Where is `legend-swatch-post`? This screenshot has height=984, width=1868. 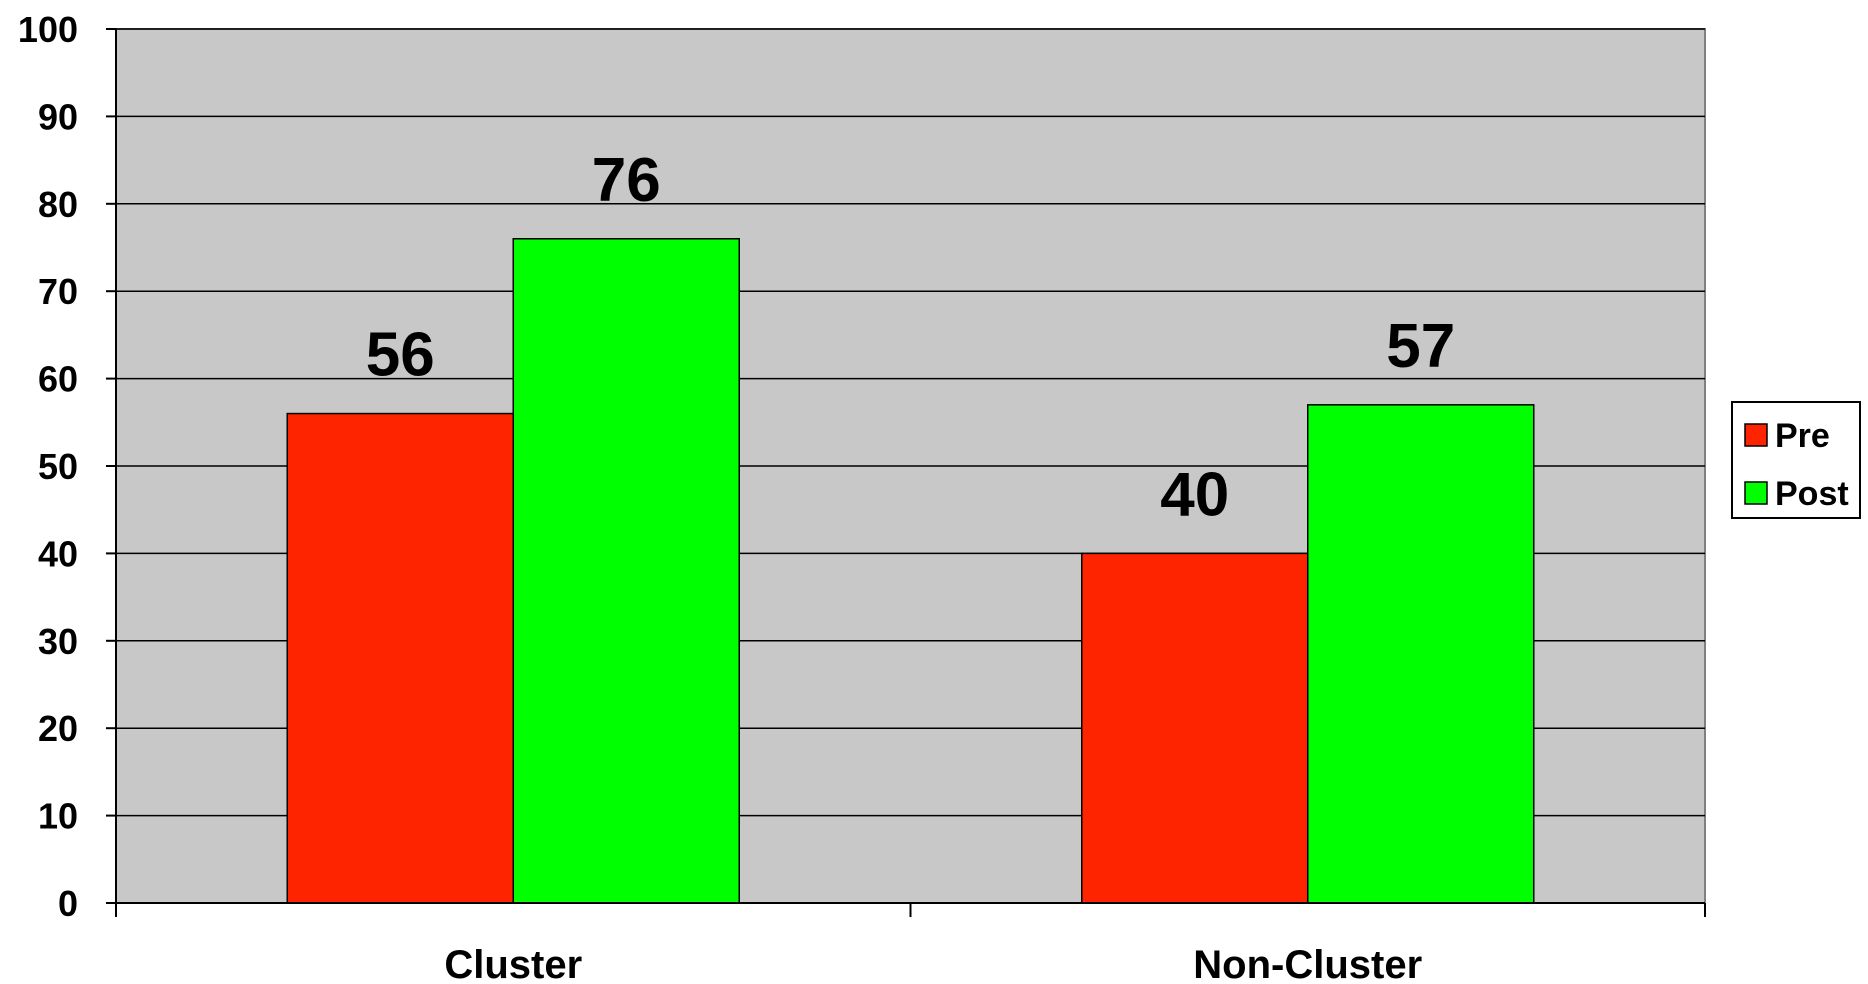
legend-swatch-post is located at coordinates (1756, 493).